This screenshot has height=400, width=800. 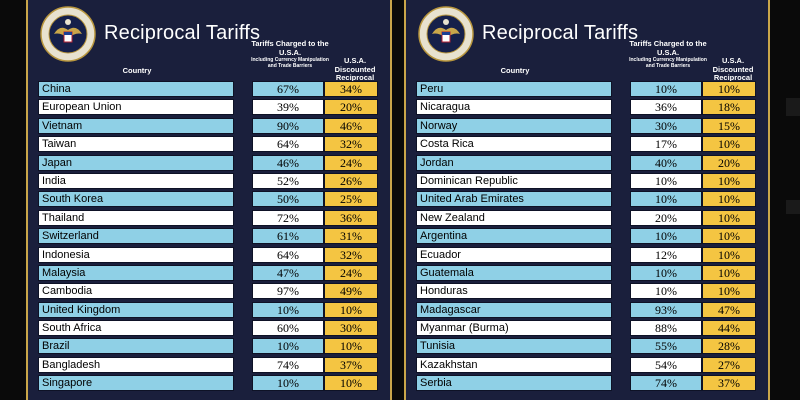 I want to click on table-row: Malaysia 47% 24%, so click(x=209, y=273).